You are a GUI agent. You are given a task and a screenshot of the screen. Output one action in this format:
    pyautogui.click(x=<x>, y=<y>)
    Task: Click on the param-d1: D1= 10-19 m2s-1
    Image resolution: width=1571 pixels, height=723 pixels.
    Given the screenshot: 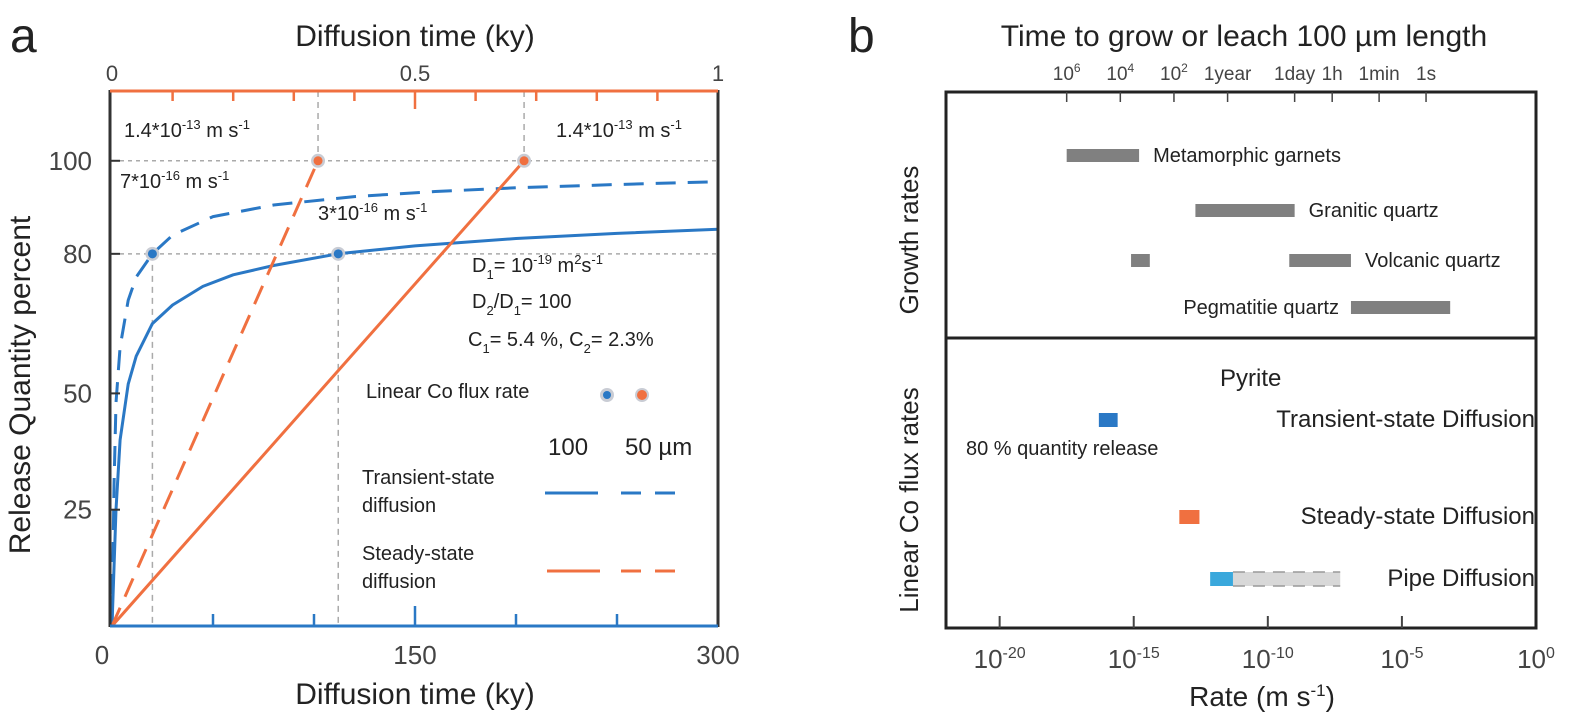 What is the action you would take?
    pyautogui.click(x=537, y=267)
    